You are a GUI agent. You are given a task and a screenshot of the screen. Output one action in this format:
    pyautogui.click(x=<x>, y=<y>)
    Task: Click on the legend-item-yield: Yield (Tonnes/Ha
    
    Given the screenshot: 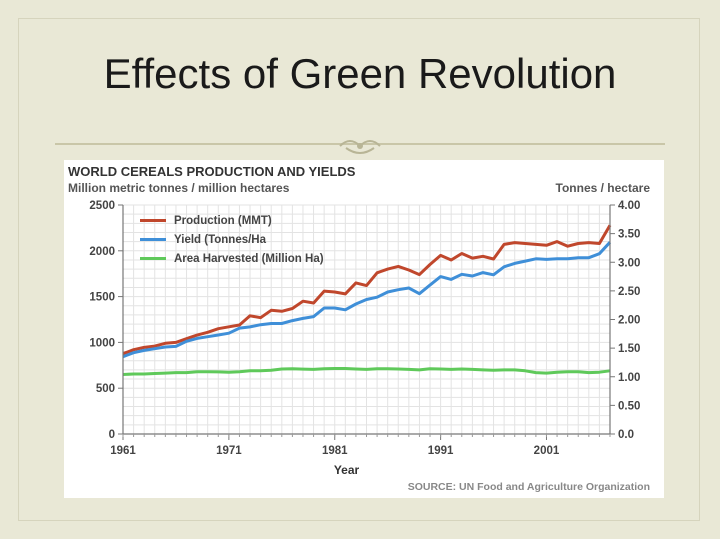 What is the action you would take?
    pyautogui.click(x=232, y=239)
    